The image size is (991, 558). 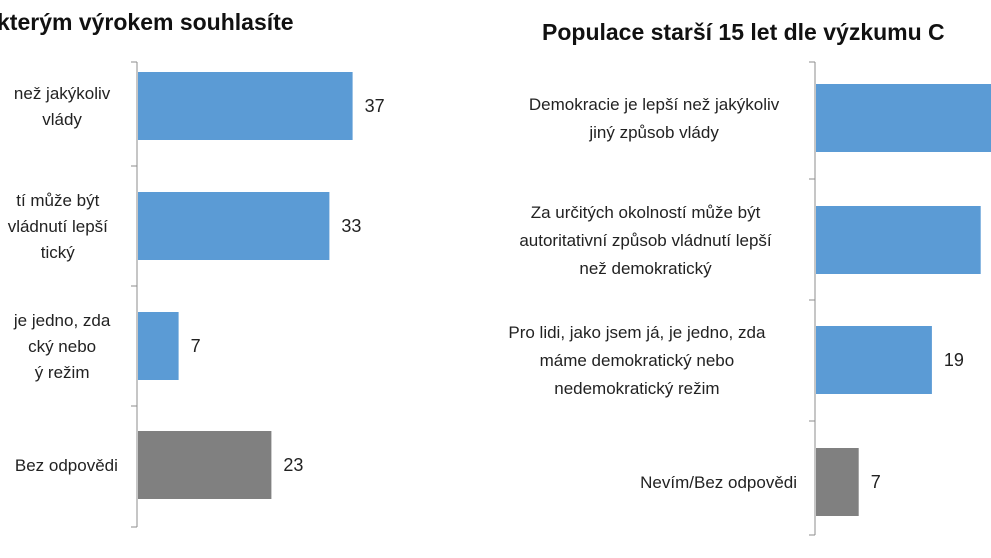 What do you see at coordinates (147, 22) in the screenshot?
I see `chart-title: kterým výrokem souhlasíte` at bounding box center [147, 22].